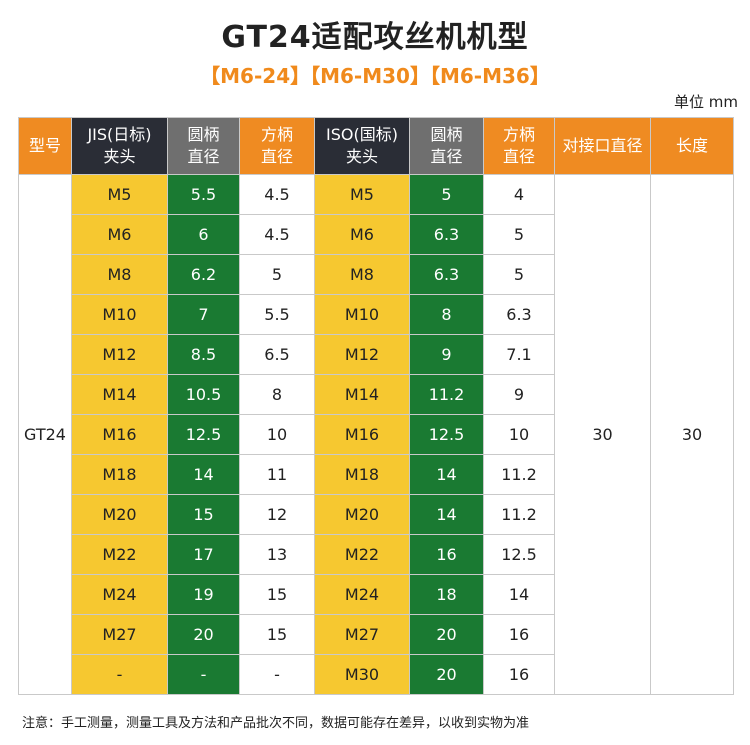 Image resolution: width=750 pixels, height=745 pixels. I want to click on iso-chuck-cell: M14, so click(362, 394).